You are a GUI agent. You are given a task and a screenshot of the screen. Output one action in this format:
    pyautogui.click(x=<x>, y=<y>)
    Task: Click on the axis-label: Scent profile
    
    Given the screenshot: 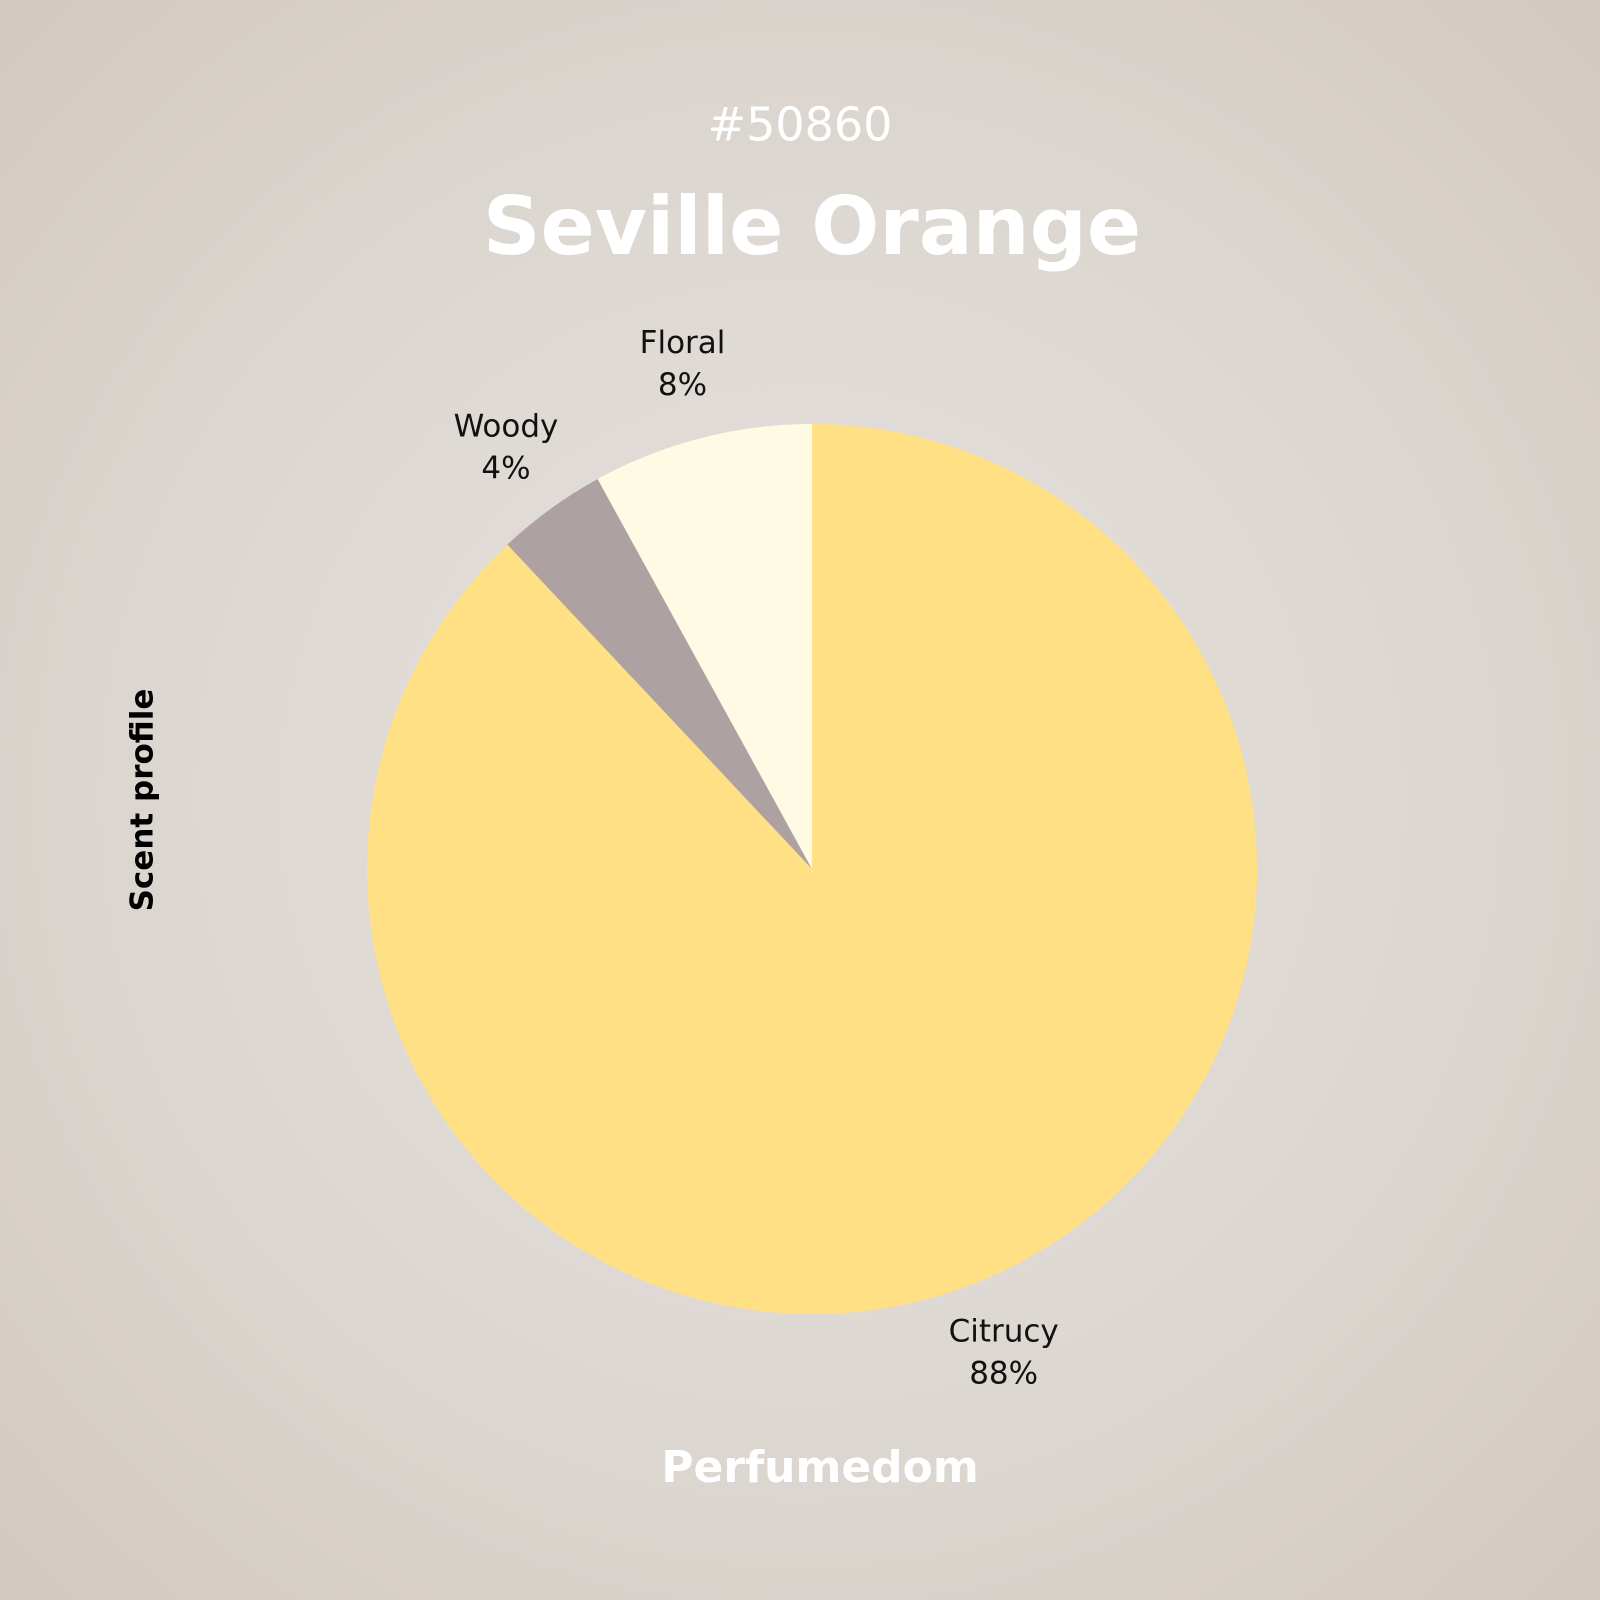 What is the action you would take?
    pyautogui.click(x=143, y=800)
    